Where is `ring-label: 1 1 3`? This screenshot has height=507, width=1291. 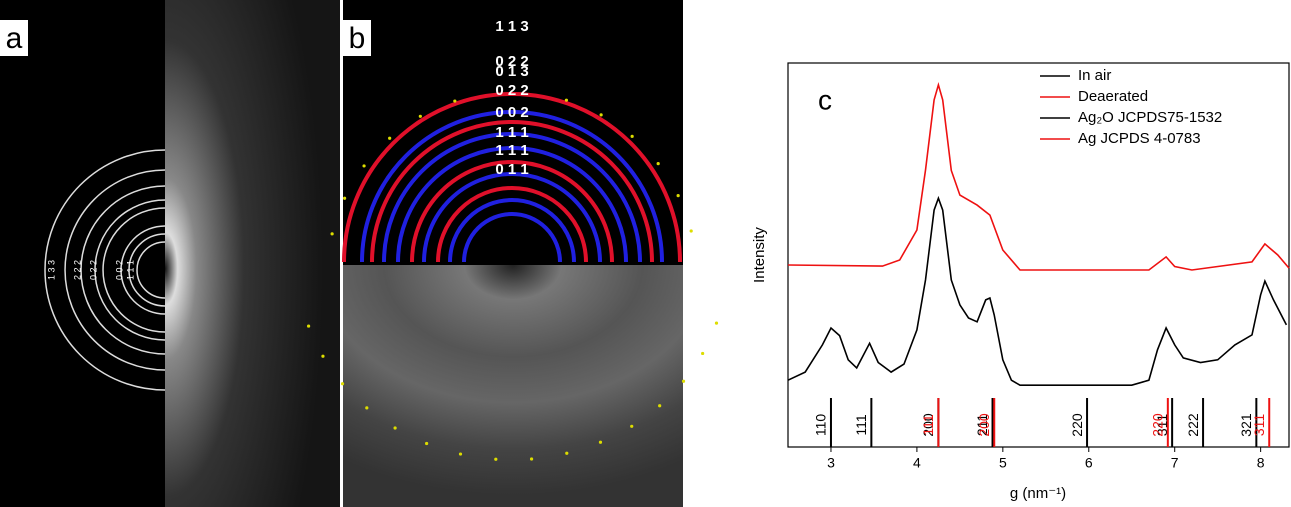 ring-label: 1 1 3 is located at coordinates (511, 26).